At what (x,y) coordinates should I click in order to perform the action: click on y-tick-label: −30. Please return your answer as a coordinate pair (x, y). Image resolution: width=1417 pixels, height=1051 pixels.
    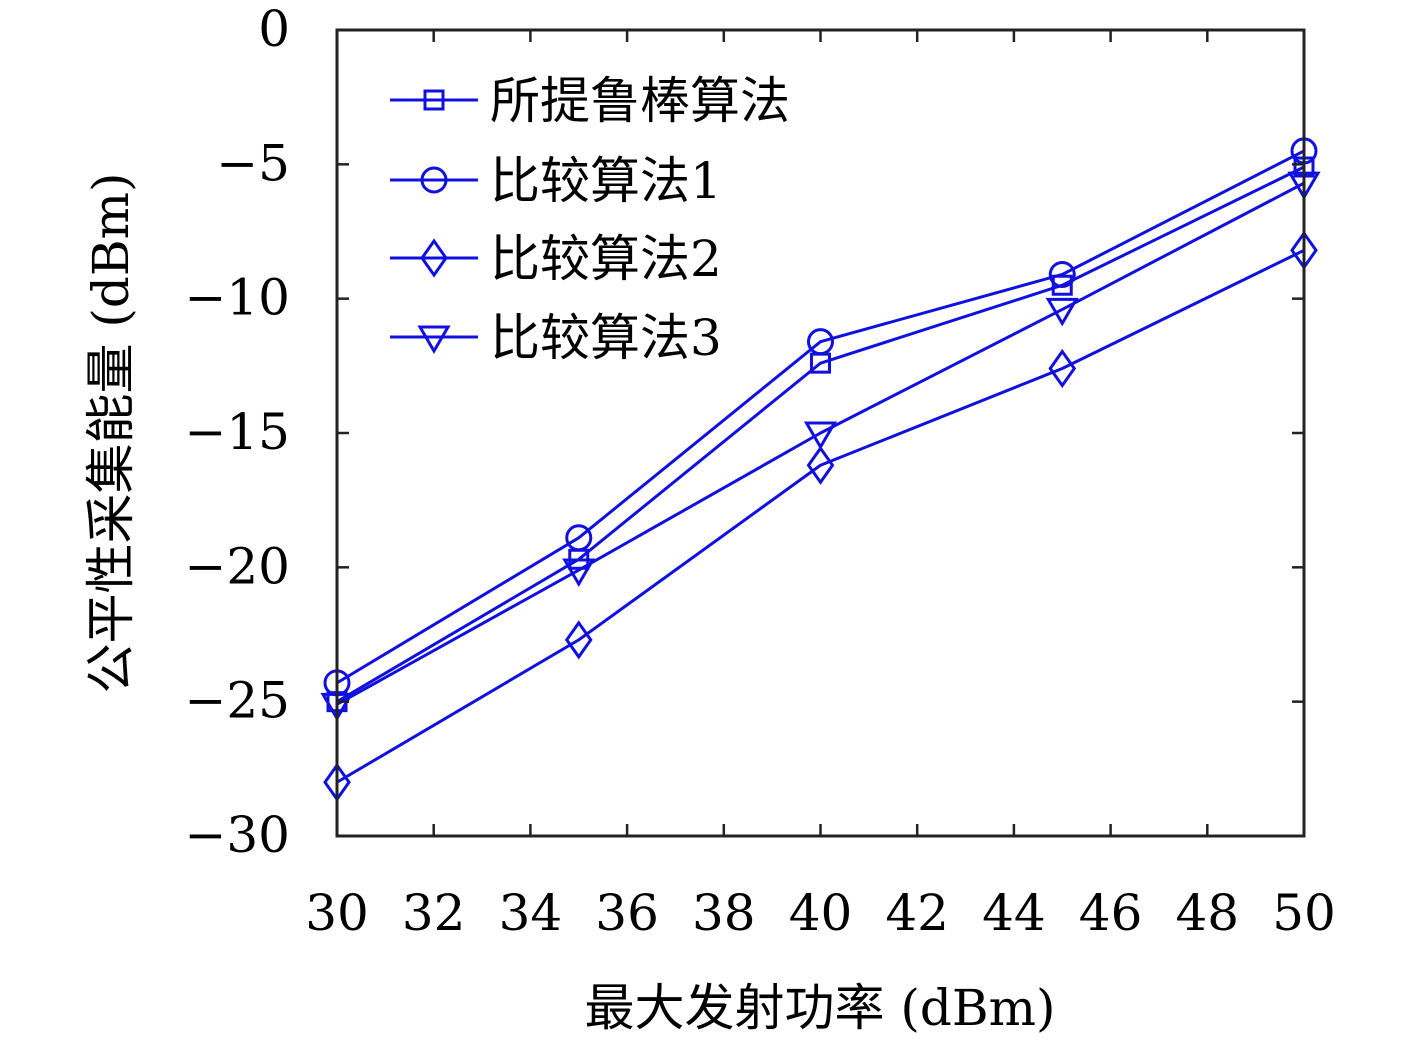
    Looking at the image, I should click on (237, 835).